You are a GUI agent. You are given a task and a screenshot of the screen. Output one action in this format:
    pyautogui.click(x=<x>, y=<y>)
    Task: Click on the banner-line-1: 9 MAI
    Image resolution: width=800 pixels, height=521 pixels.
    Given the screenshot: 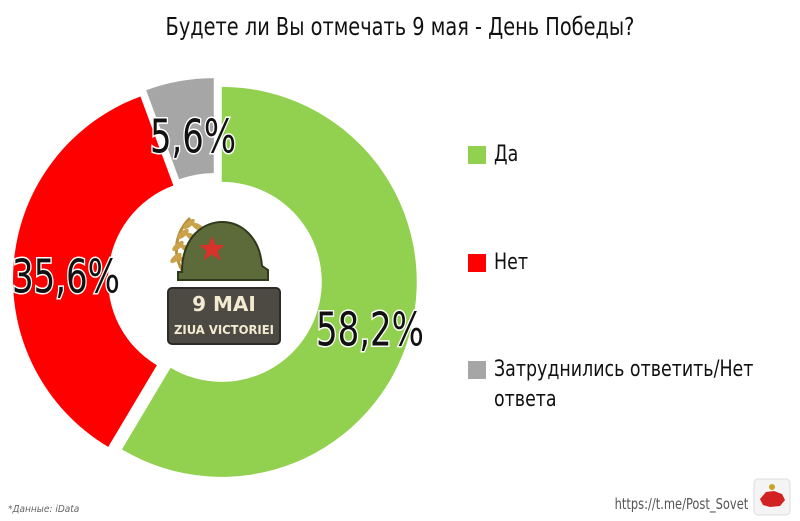 What is the action you would take?
    pyautogui.click(x=224, y=304)
    